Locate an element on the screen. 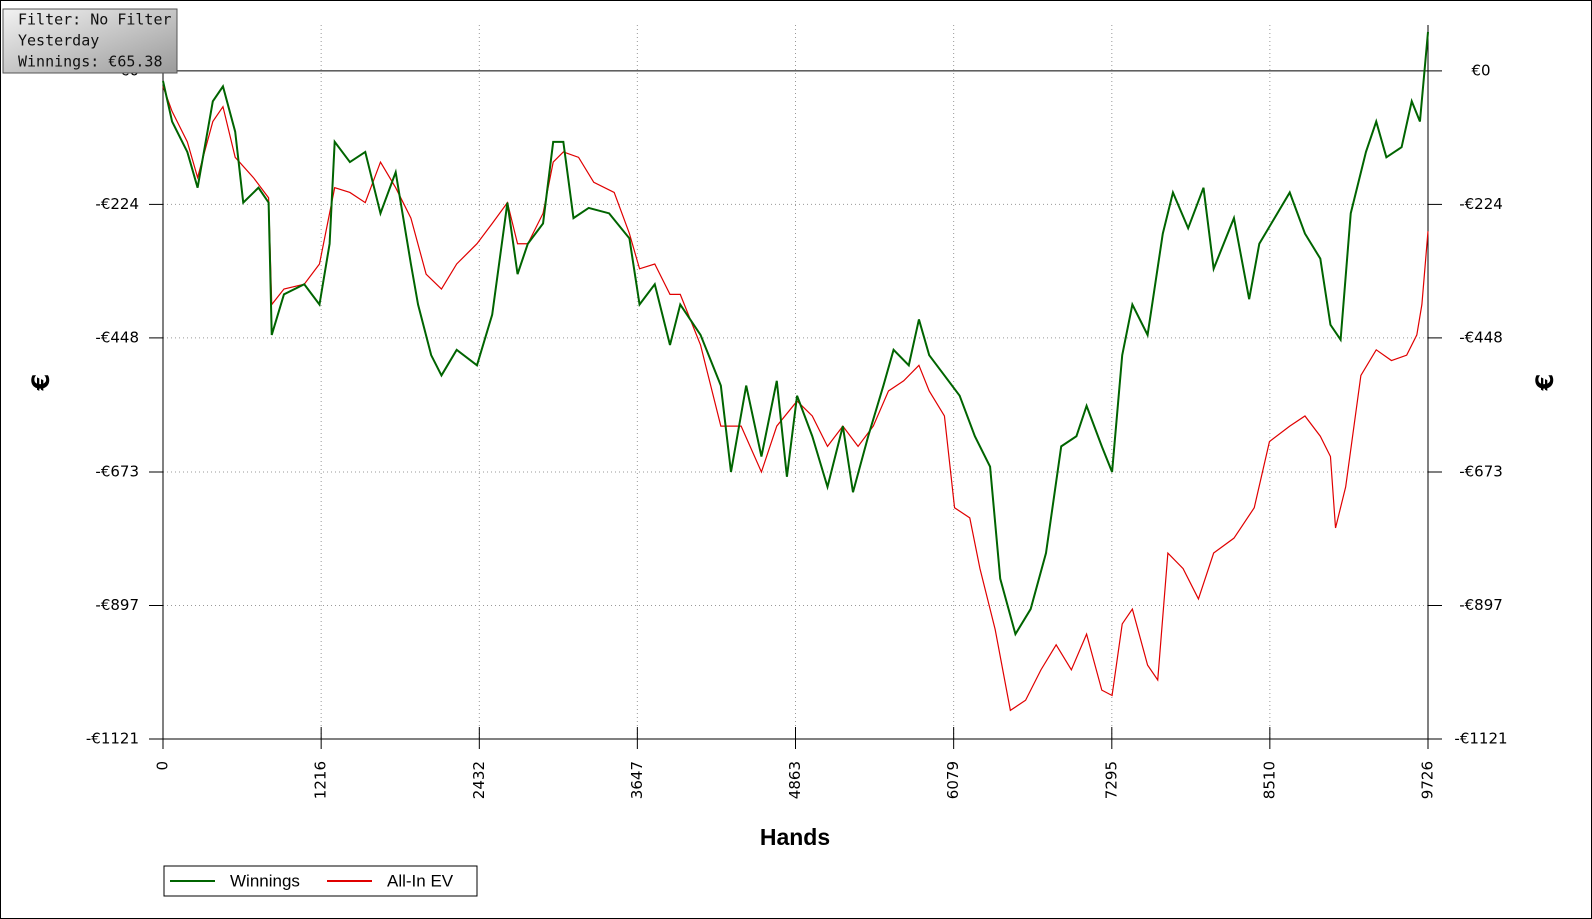 This screenshot has height=919, width=1592. x-tick-label: 1216 is located at coordinates (321, 780).